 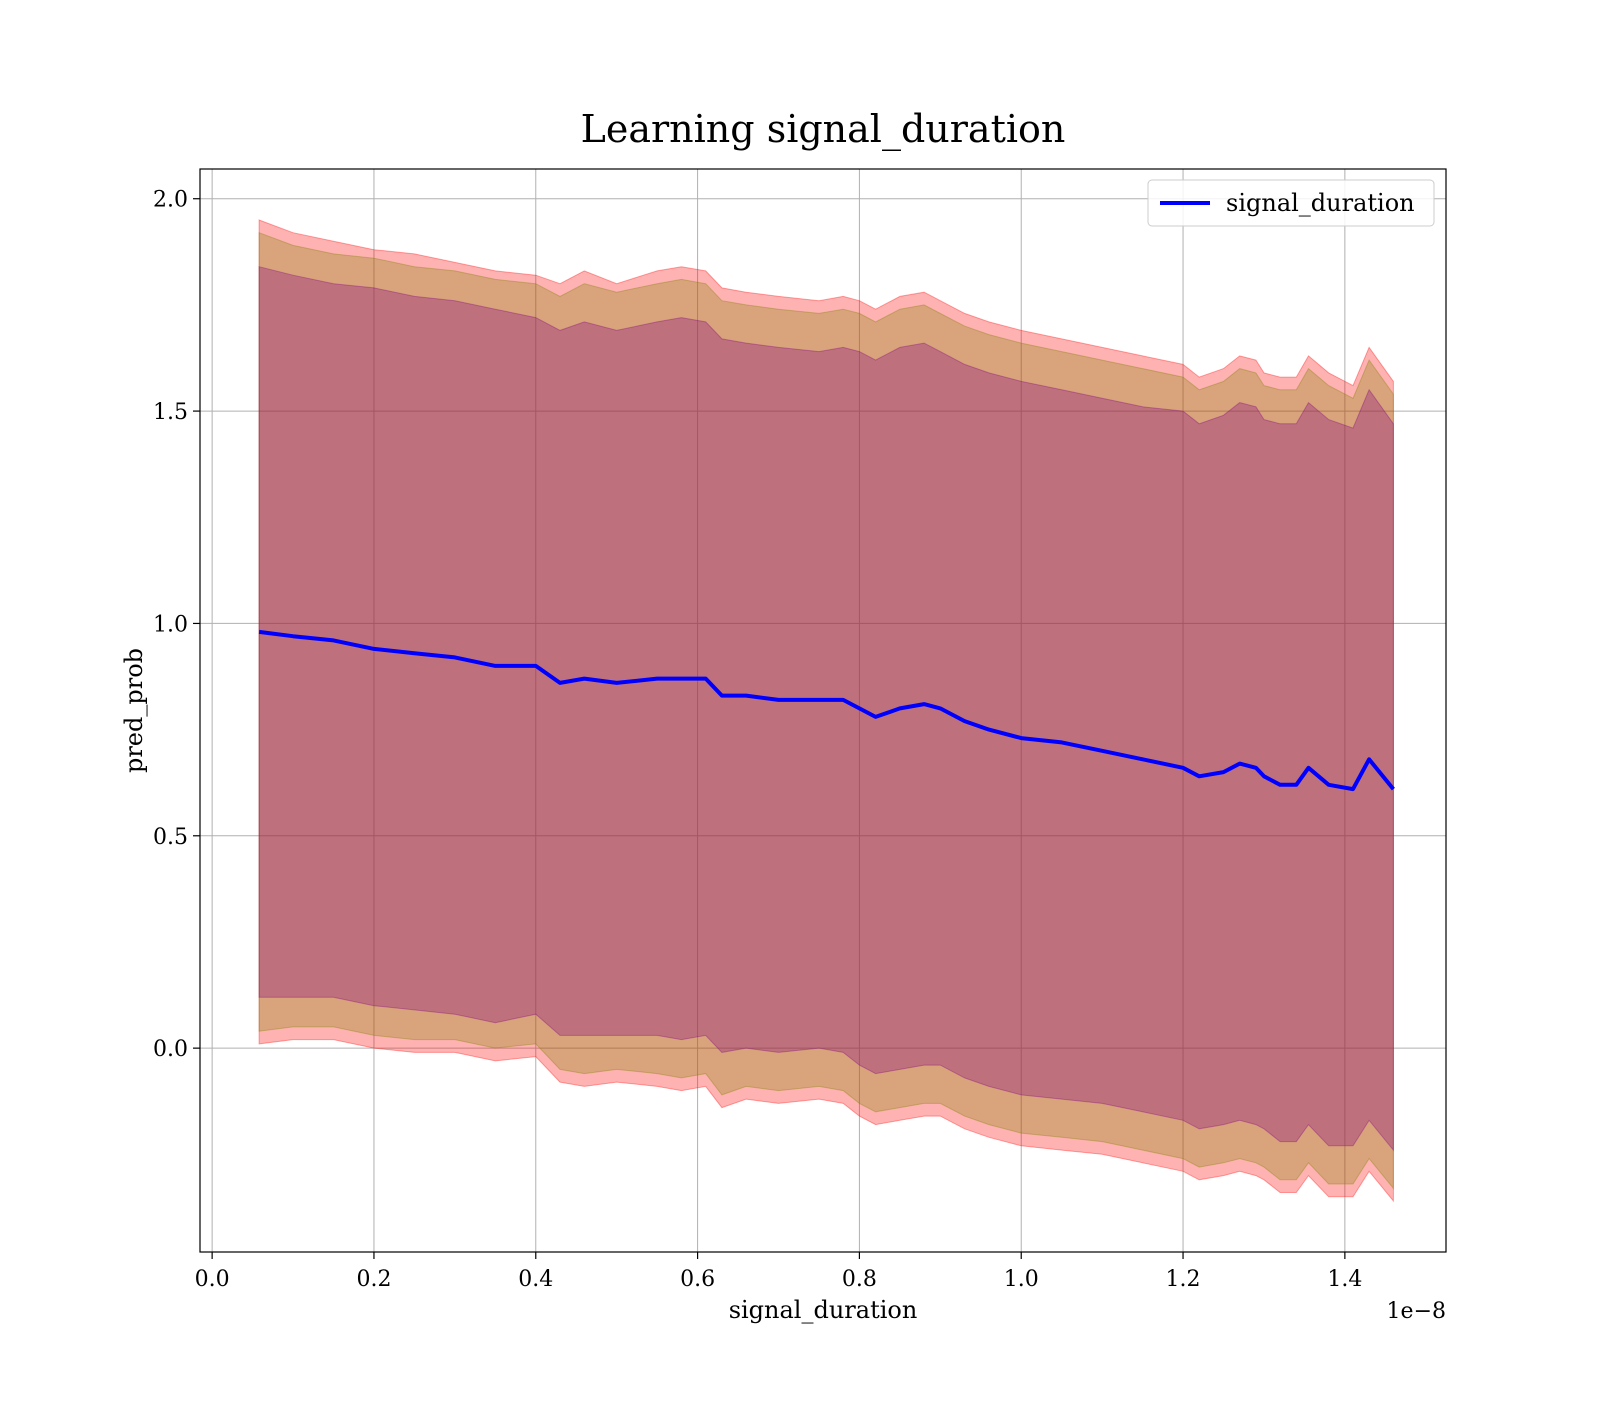 What do you see at coordinates (170, 412) in the screenshot?
I see `y-tick-label: 1.5` at bounding box center [170, 412].